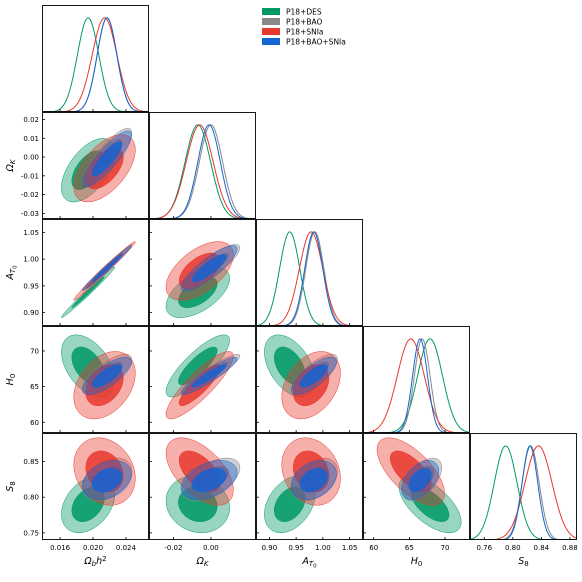  What do you see at coordinates (542, 548) in the screenshot?
I see `x-tick-label: 0.84` at bounding box center [542, 548].